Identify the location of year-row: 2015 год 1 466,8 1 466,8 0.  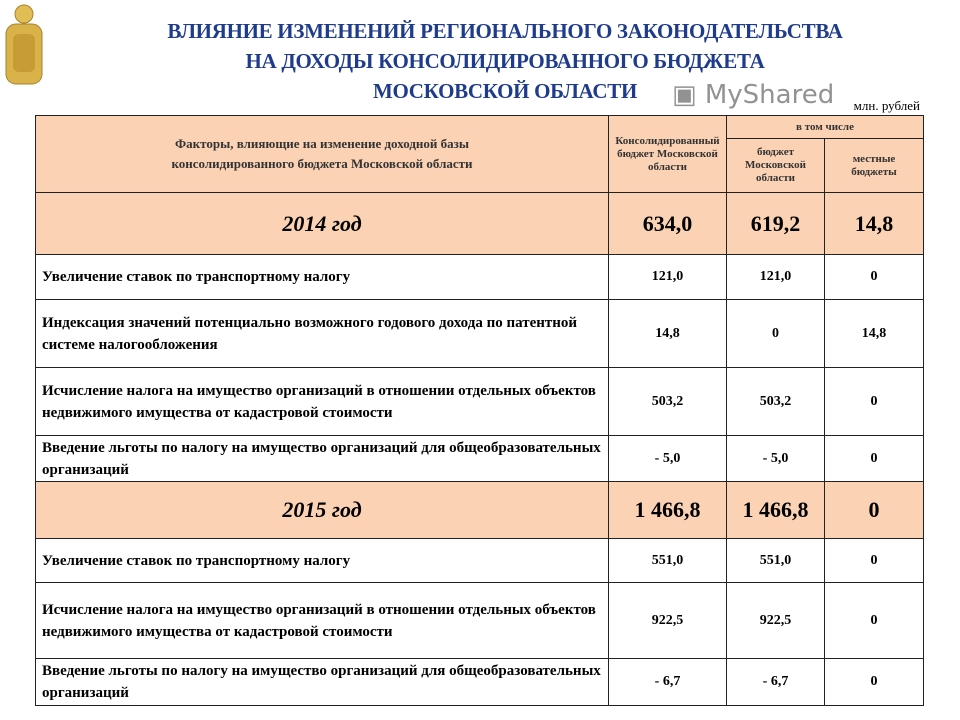
(479, 510).